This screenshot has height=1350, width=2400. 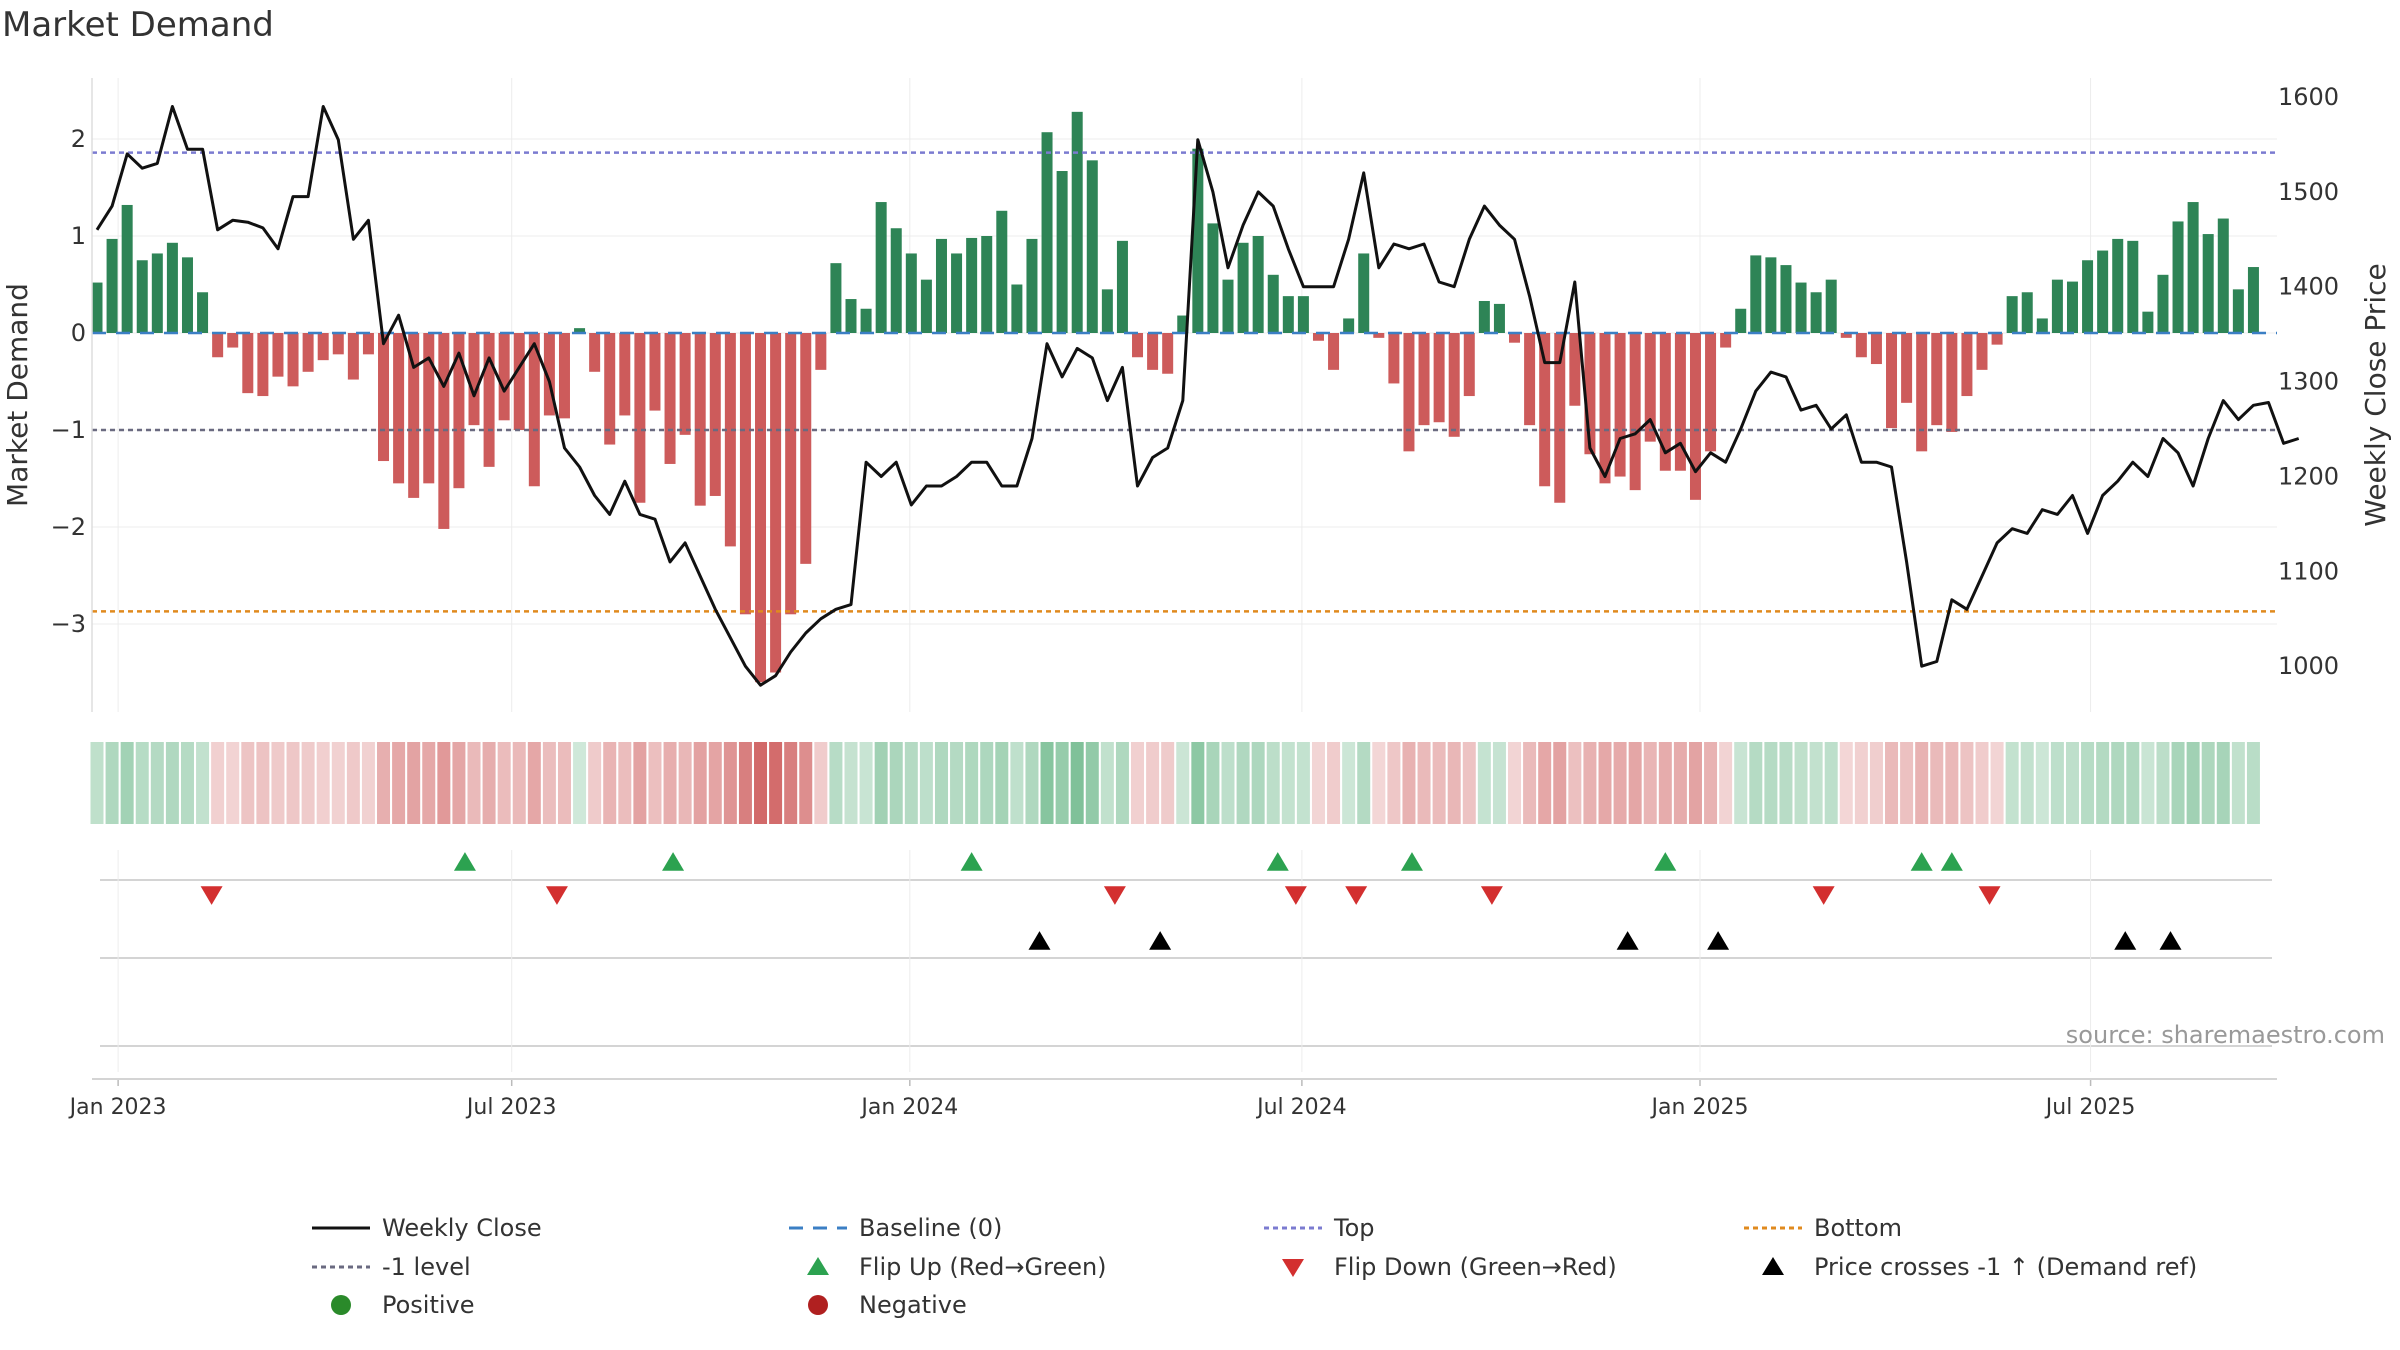 I want to click on legend-swatch-triangle-down, so click(x=1293, y=1268).